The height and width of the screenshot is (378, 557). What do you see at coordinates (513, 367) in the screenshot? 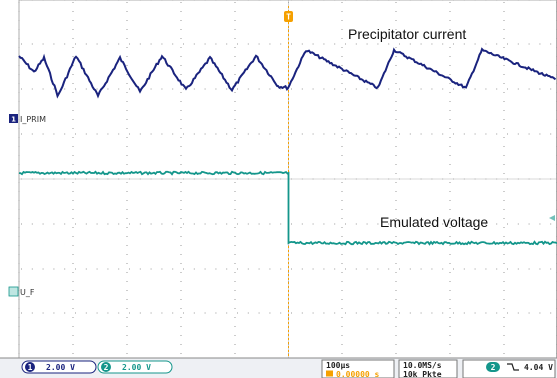
I see `falling-edge-icon` at bounding box center [513, 367].